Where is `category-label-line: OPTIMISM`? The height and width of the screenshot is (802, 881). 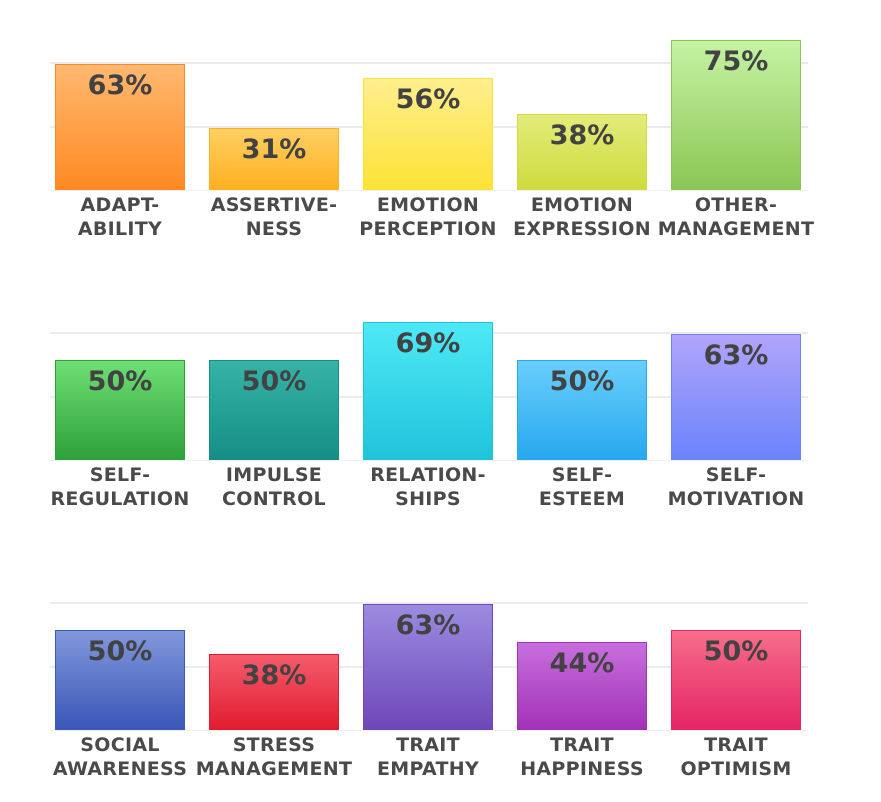
category-label-line: OPTIMISM is located at coordinates (736, 769).